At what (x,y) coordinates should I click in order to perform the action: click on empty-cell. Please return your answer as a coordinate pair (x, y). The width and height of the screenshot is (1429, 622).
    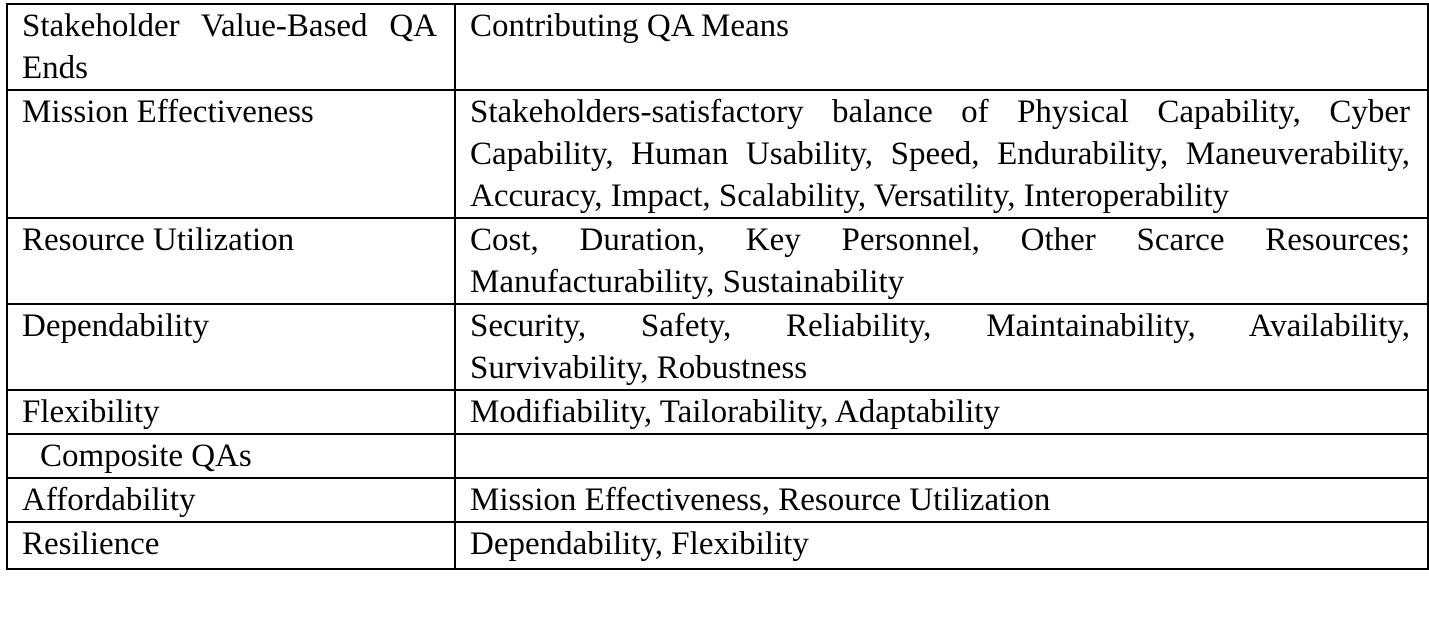
    Looking at the image, I should click on (941, 456).